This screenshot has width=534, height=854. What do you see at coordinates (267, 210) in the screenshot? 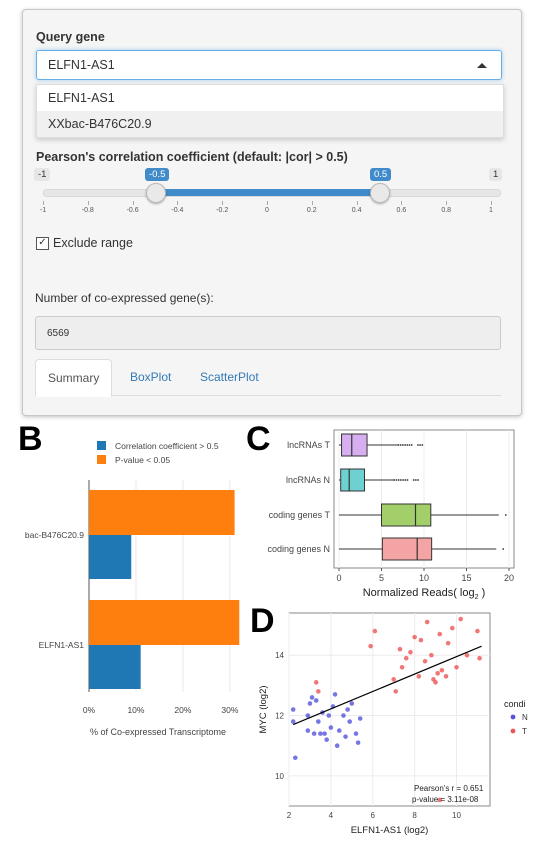
I see `slider-tick-label: 0` at bounding box center [267, 210].